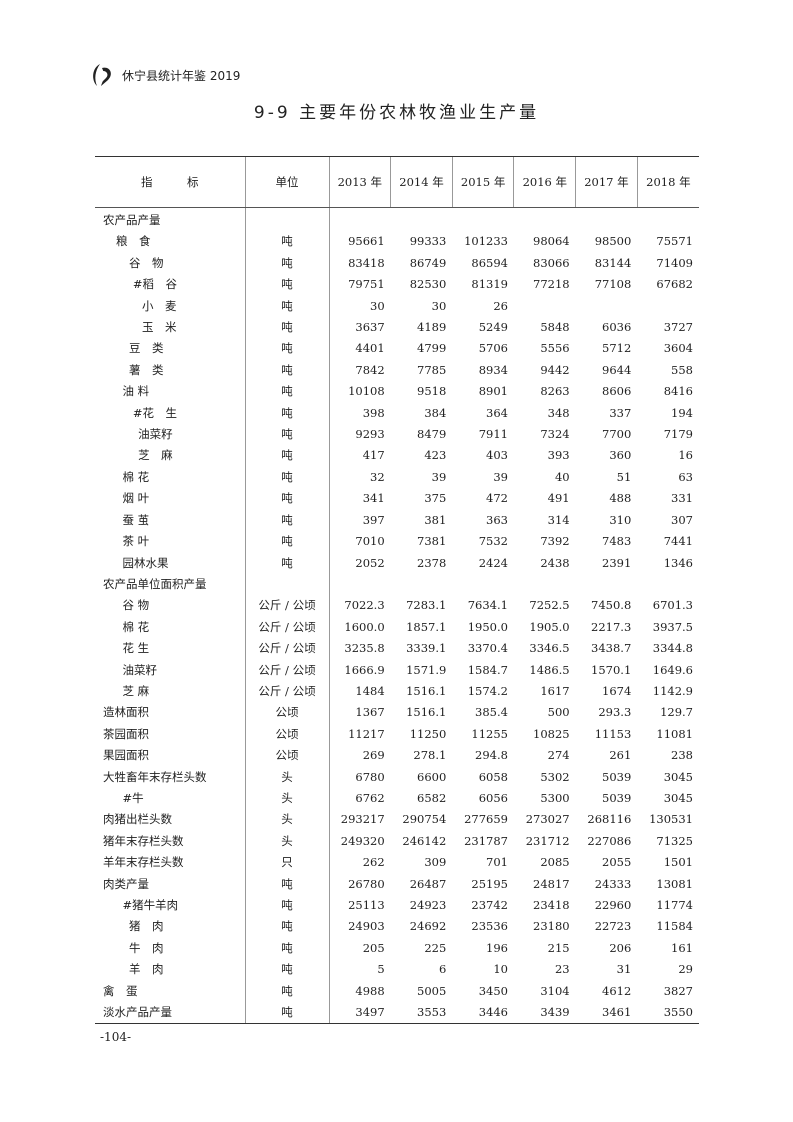 This screenshot has width=793, height=1122. What do you see at coordinates (373, 947) in the screenshot?
I see `cell-value: 205` at bounding box center [373, 947].